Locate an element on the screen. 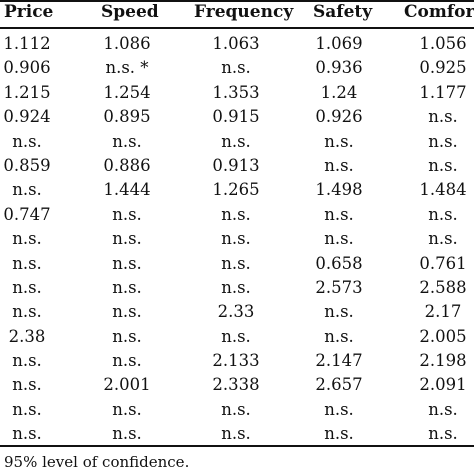 This screenshot has height=474, width=474. cell-comfort: 2.091 is located at coordinates (443, 385).